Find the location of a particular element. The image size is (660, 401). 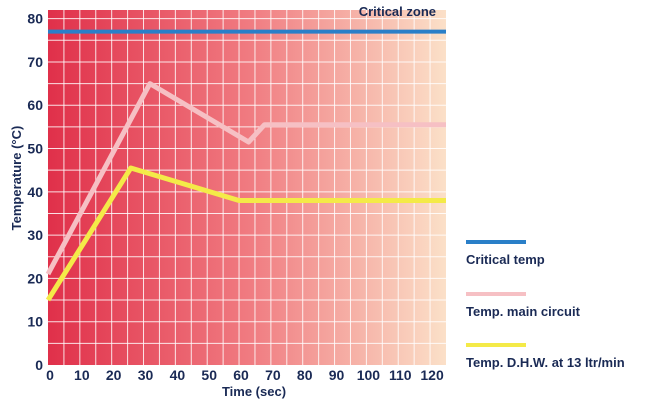

y-axis-title: Temperature (°C) is located at coordinates (16, 178).